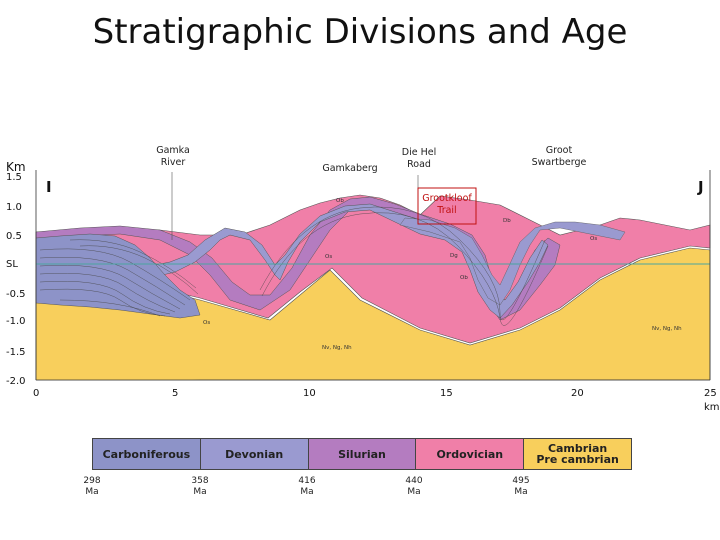 The image size is (720, 540). Describe the element at coordinates (507, 221) in the screenshot. I see `formation-label: Db` at that location.